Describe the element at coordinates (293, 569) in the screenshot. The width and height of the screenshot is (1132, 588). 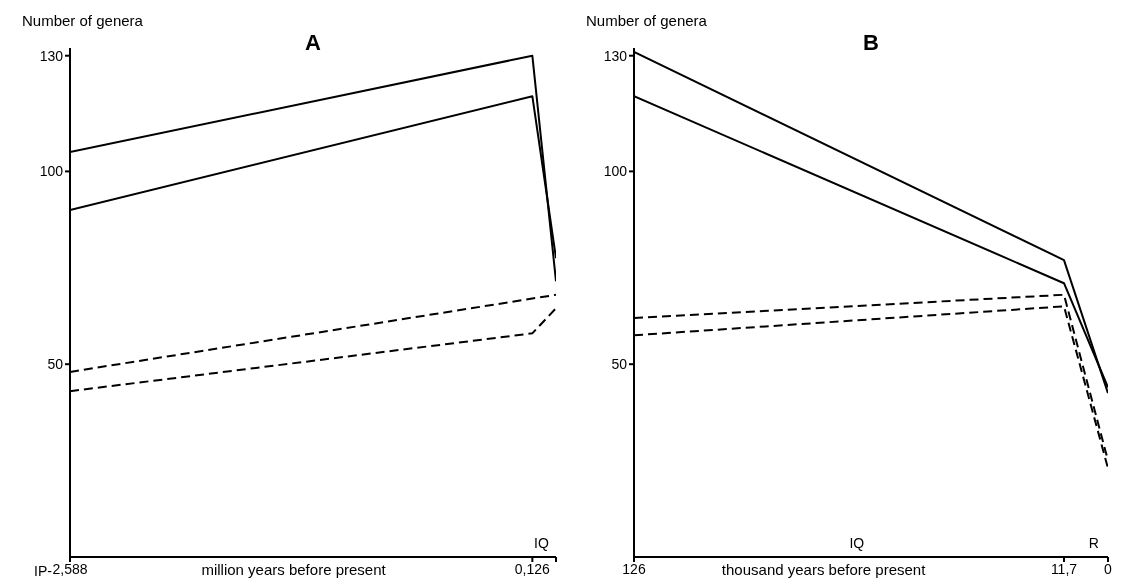
I see `x-axis-title: million years before present` at that location.